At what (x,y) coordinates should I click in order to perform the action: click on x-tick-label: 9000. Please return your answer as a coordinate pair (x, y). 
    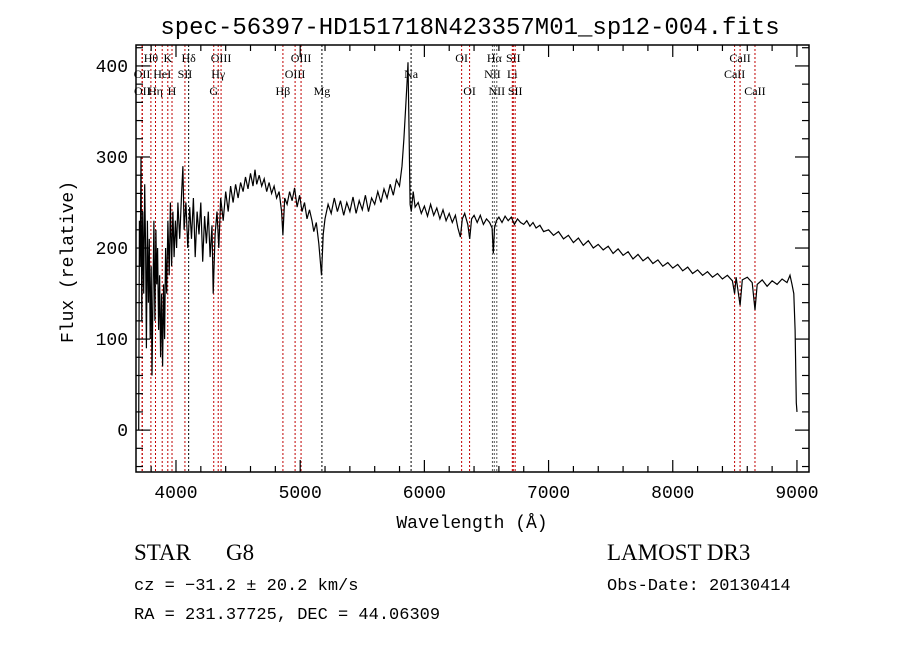
    Looking at the image, I should click on (796, 494).